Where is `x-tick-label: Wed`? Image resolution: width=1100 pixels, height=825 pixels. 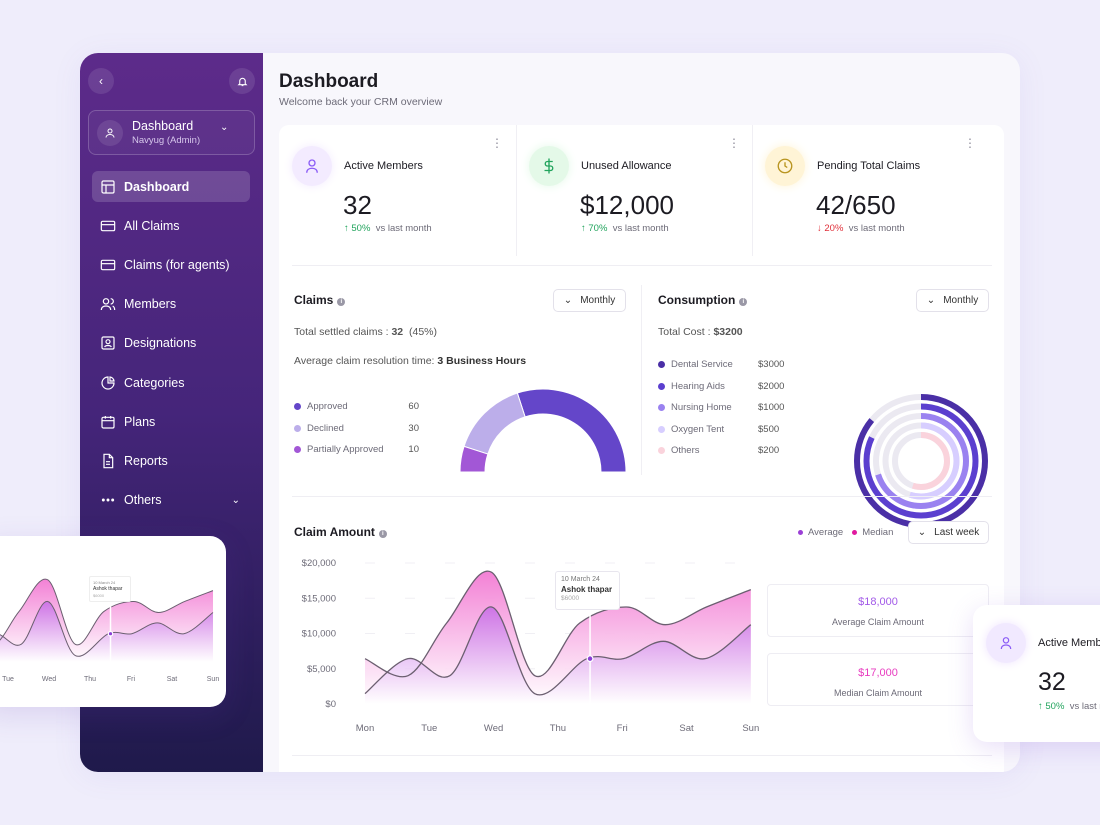 x-tick-label: Wed is located at coordinates (493, 728).